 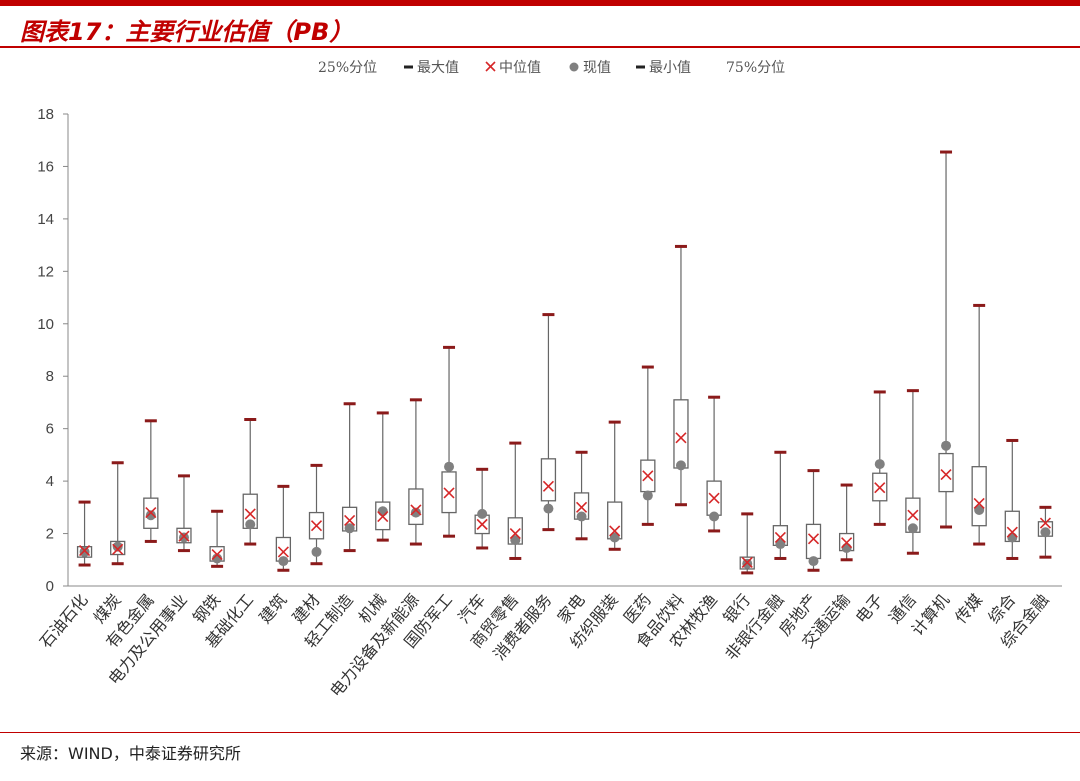 What do you see at coordinates (50, 376) in the screenshot?
I see `y-tick-label: 8` at bounding box center [50, 376].